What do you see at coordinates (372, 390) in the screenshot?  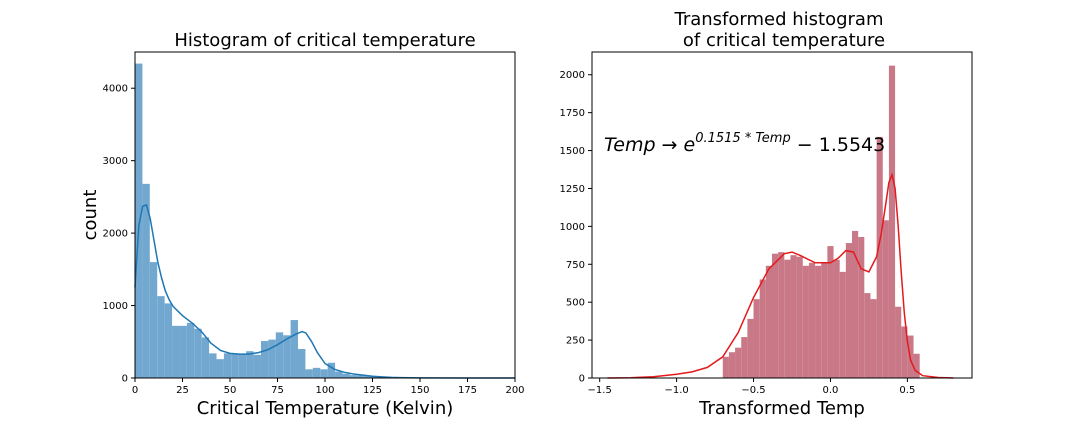 I see `x-tick-label: 125` at bounding box center [372, 390].